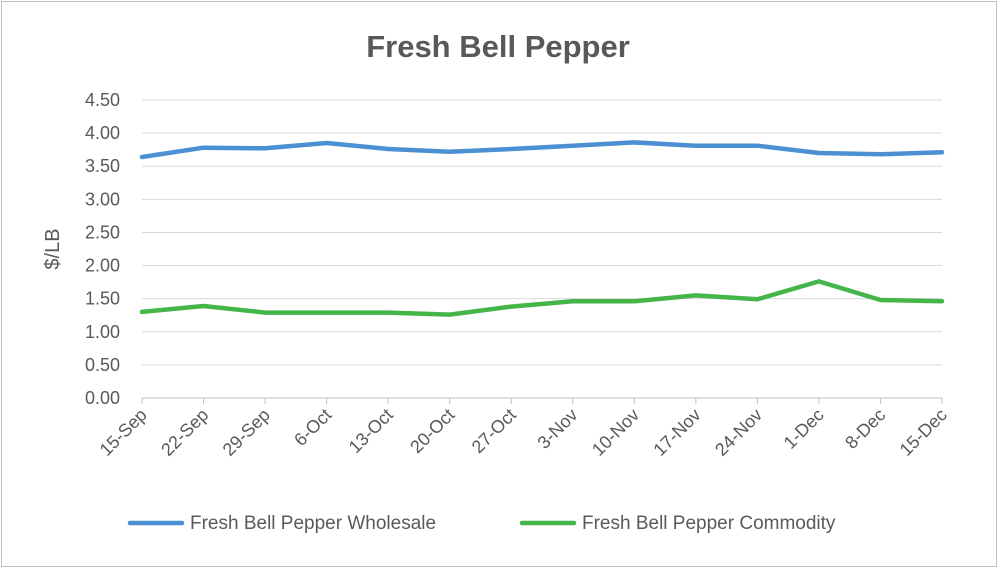 Image resolution: width=1000 pixels, height=570 pixels. What do you see at coordinates (312, 427) in the screenshot?
I see `x-tick-label: 6-Oct` at bounding box center [312, 427].